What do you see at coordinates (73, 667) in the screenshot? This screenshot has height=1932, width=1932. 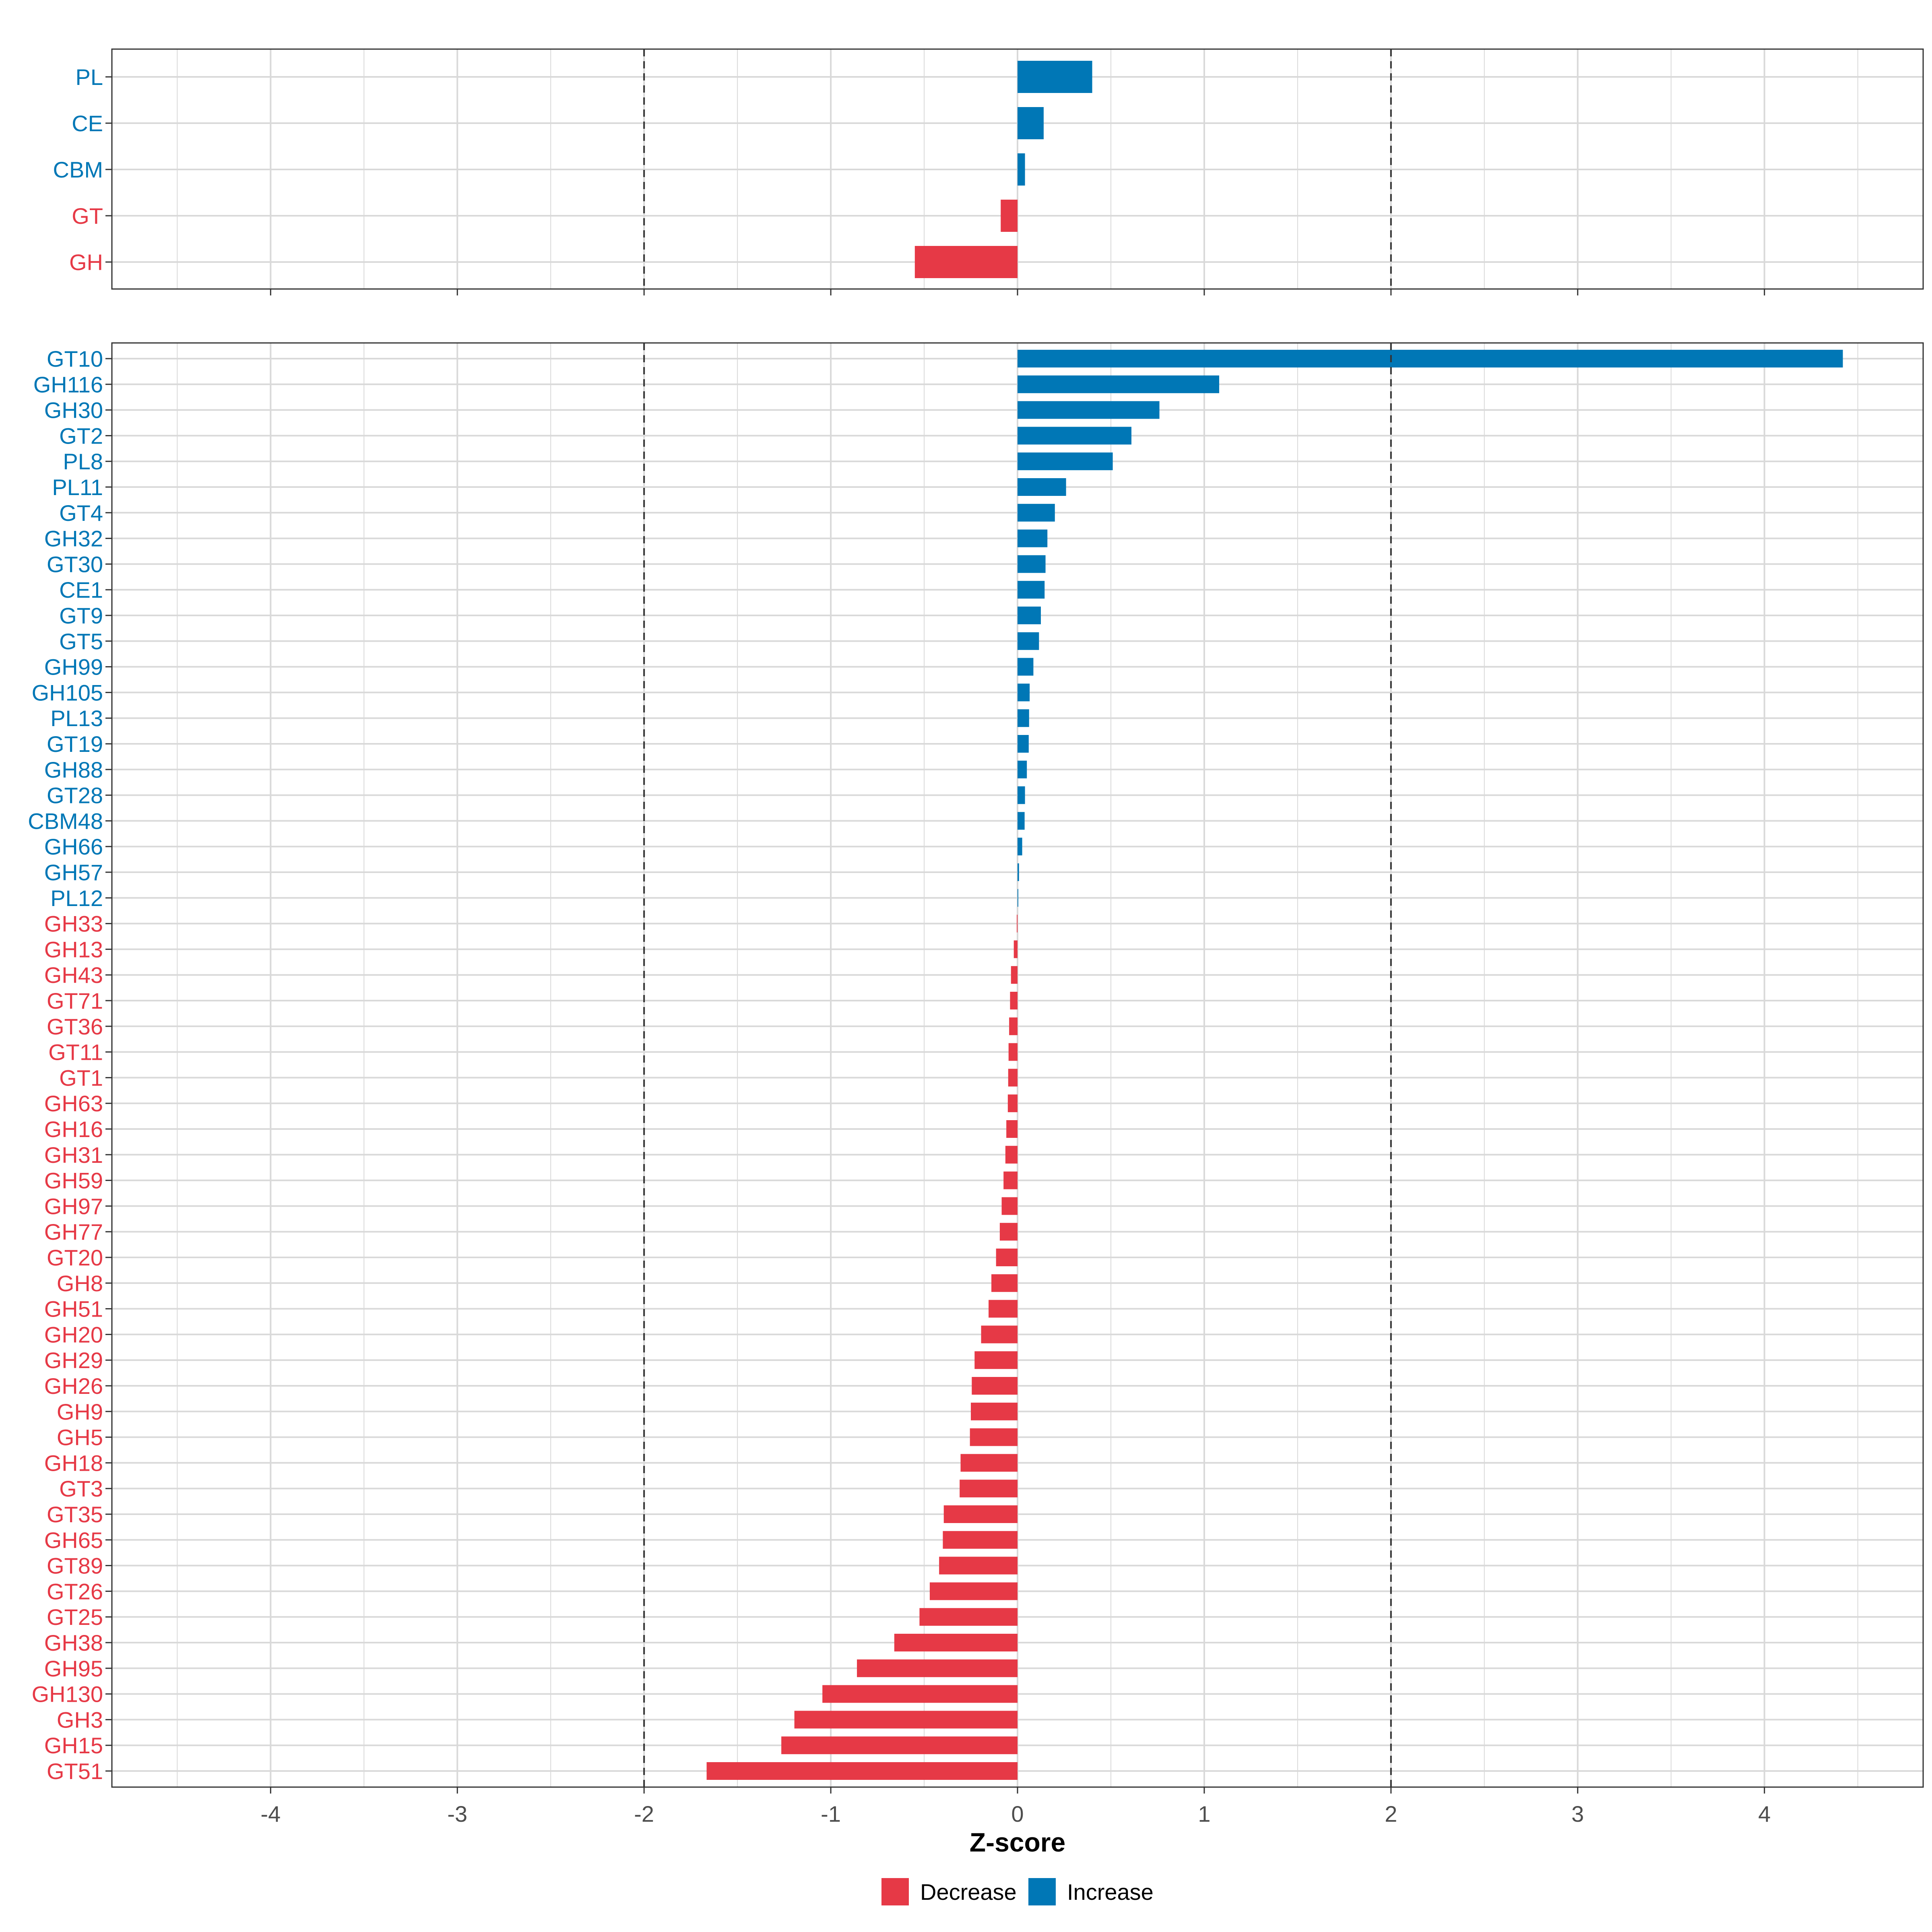 I see `category-label-GH99: GH99` at bounding box center [73, 667].